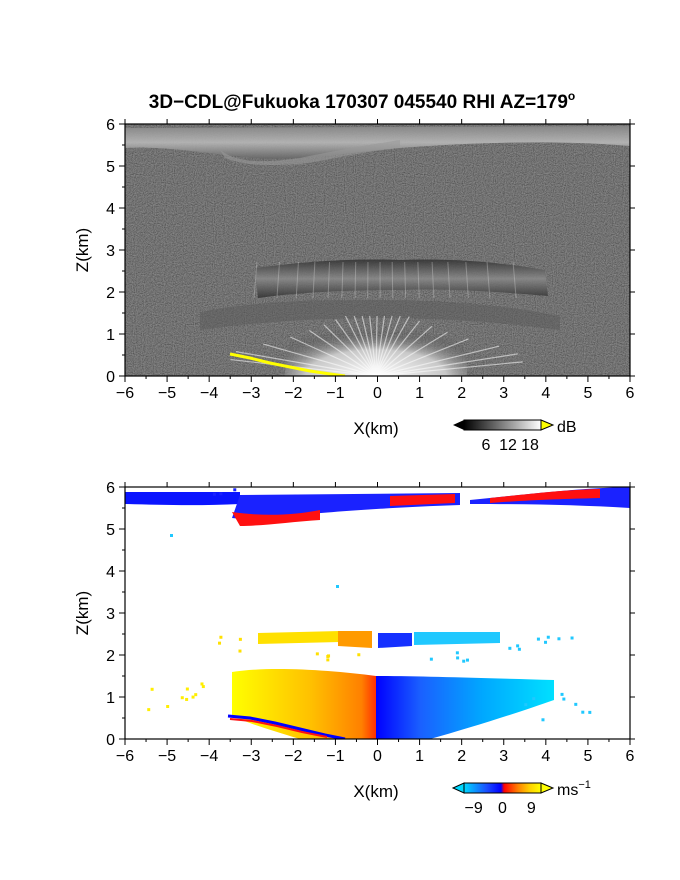 The width and height of the screenshot is (680, 880). Describe the element at coordinates (110, 209) in the screenshot. I see `reflectivity-ytick-label: 4` at that location.